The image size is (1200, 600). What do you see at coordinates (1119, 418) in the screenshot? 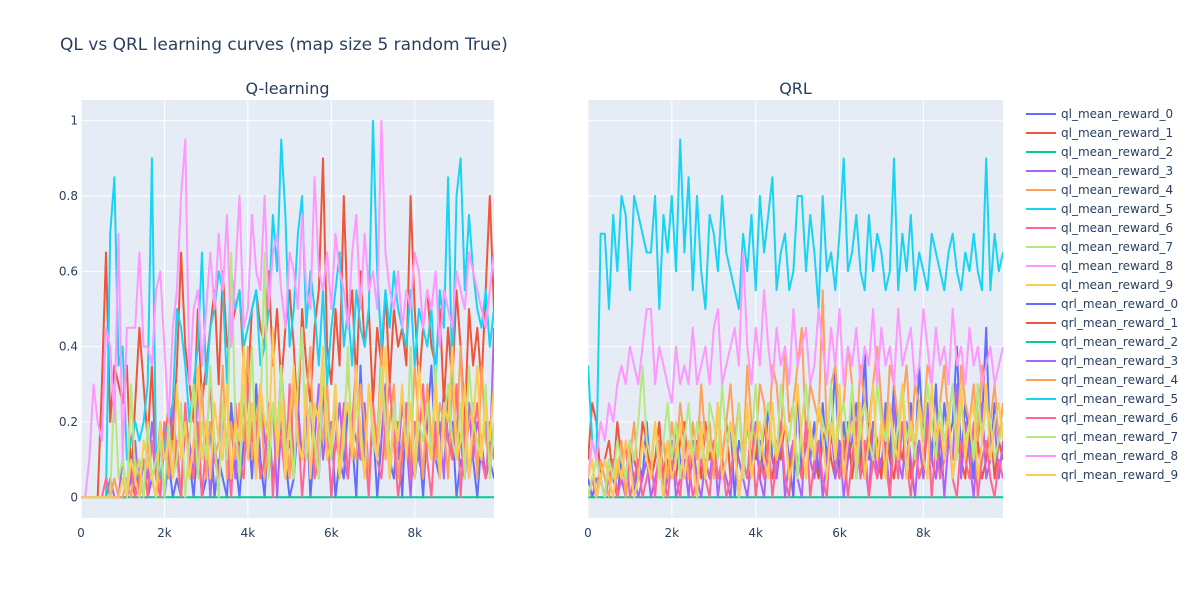
I see `legend-label: qrl_mean_reward_6` at bounding box center [1119, 418].